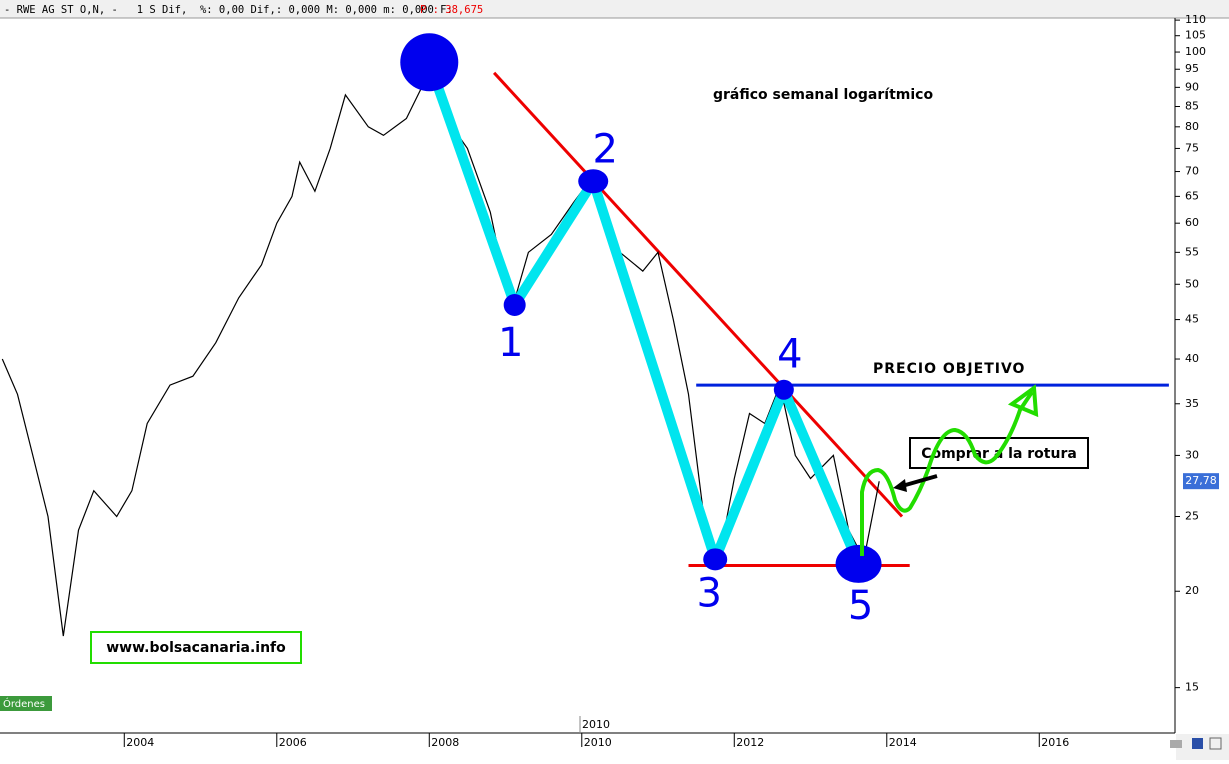  Describe the element at coordinates (1195, 51) in the screenshot. I see `y-tick-label: 100` at that location.